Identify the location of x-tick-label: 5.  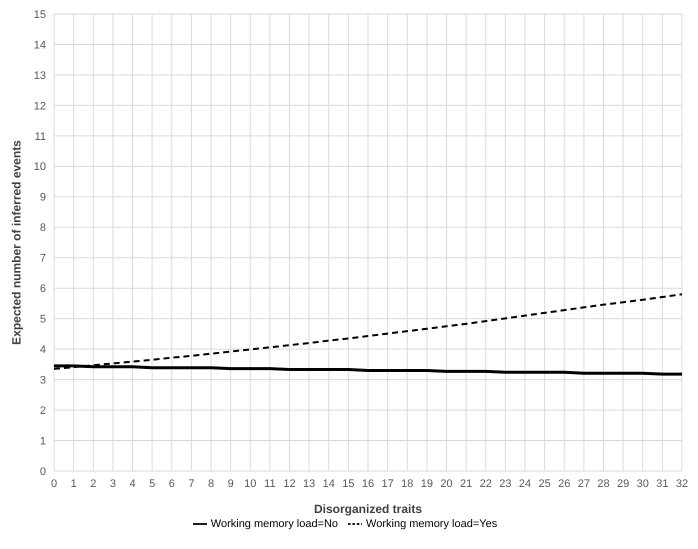
(152, 484).